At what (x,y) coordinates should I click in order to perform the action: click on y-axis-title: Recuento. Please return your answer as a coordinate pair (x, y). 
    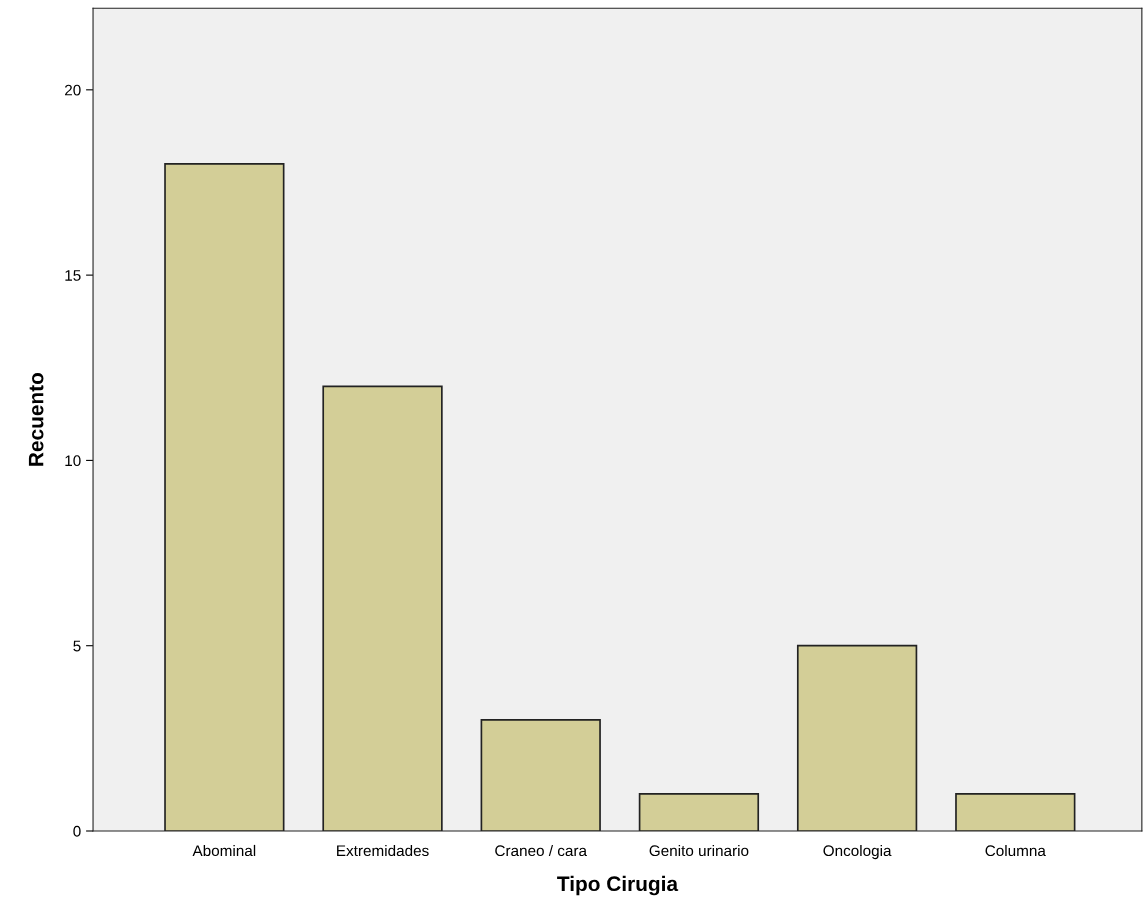
    Looking at the image, I should click on (36, 419).